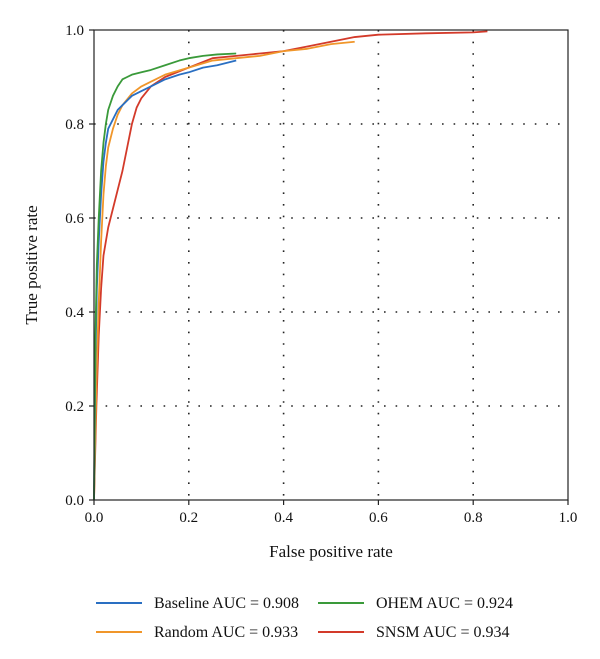  I want to click on legend-label: SNSM AUC = 0.934, so click(443, 632).